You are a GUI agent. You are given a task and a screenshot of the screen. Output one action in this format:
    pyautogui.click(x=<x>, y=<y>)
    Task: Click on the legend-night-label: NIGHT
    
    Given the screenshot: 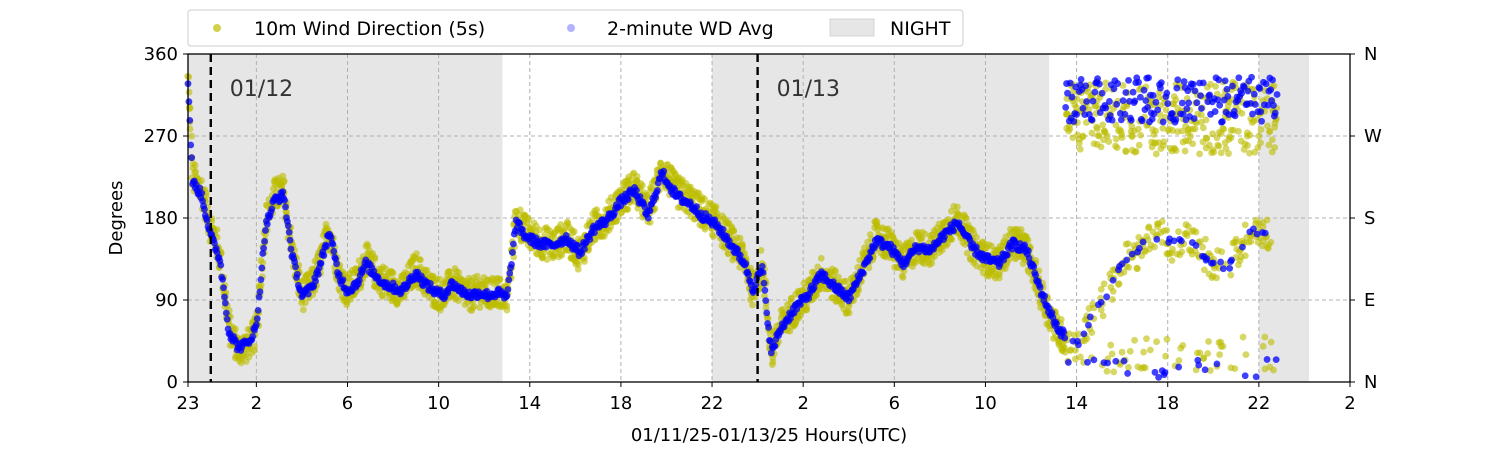 What is the action you would take?
    pyautogui.click(x=920, y=29)
    